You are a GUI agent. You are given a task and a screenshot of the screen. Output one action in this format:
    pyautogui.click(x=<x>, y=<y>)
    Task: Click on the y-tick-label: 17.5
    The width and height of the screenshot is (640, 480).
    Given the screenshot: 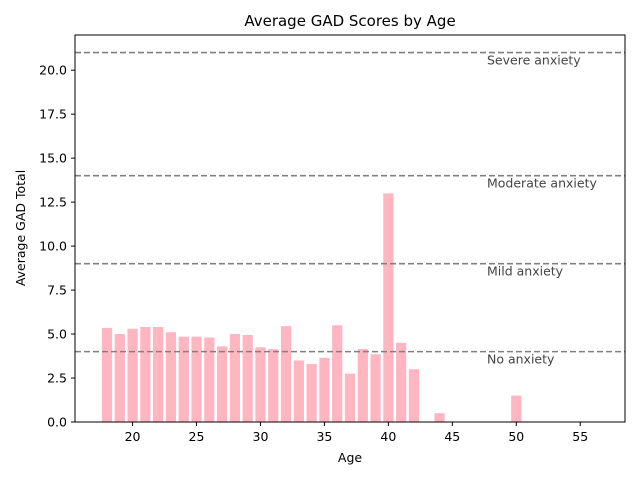 What is the action you would take?
    pyautogui.click(x=53, y=114)
    